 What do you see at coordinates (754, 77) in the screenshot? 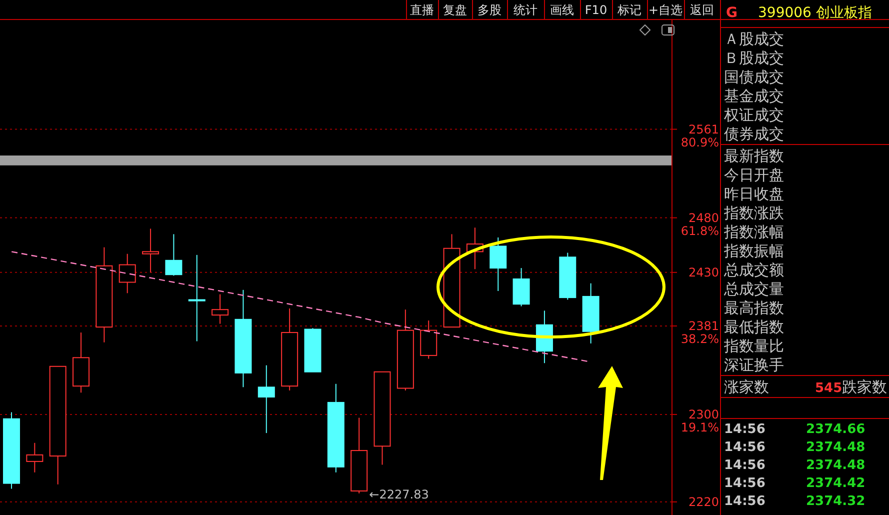
I see `text: 国债成交` at bounding box center [754, 77].